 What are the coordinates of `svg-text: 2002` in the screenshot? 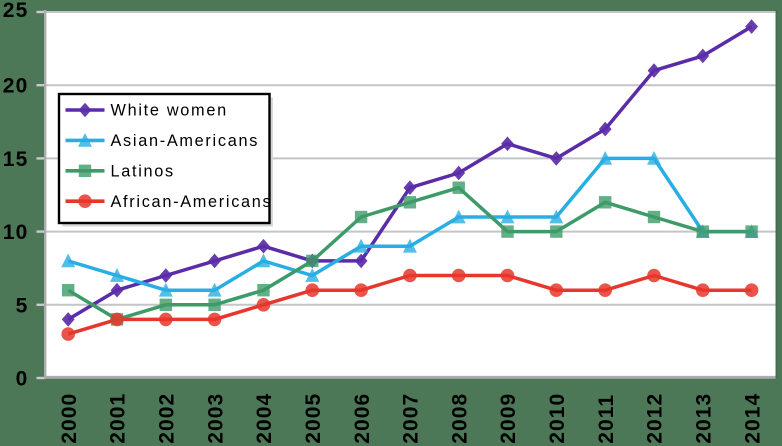 It's located at (167, 418).